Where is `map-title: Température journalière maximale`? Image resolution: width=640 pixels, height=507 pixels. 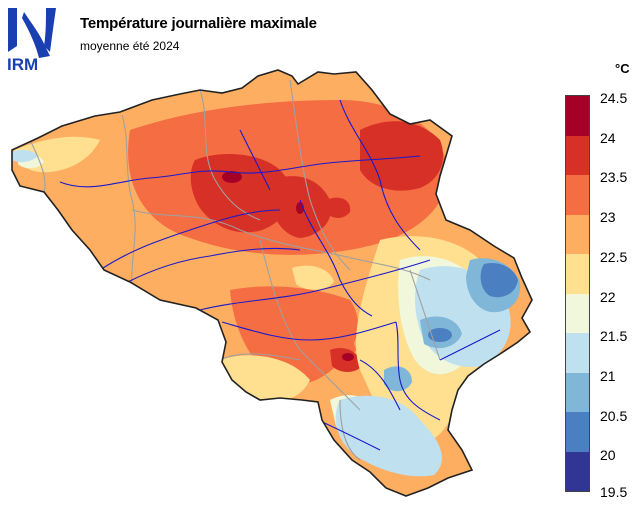
map-title: Température journalière maximale is located at coordinates (198, 23).